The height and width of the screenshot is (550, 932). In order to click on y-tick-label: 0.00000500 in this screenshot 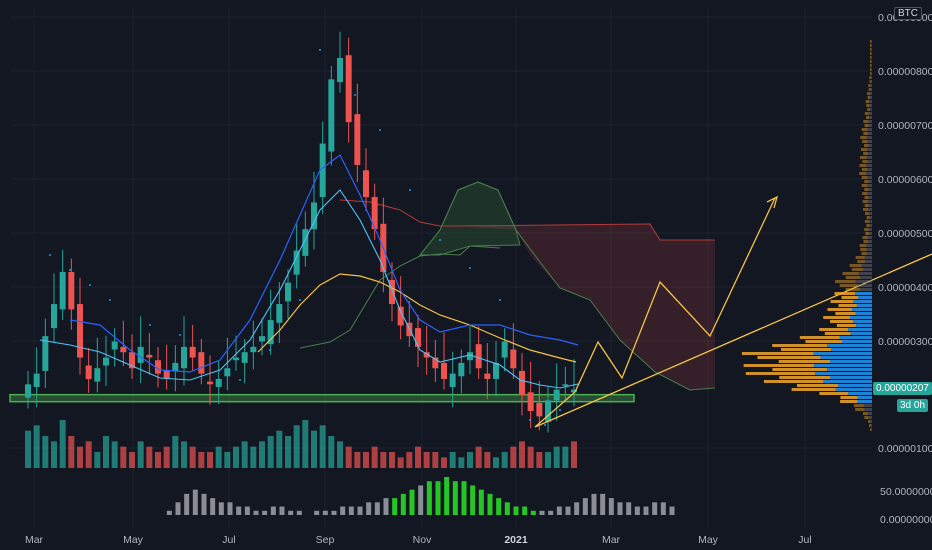, I will do `click(905, 234)`.